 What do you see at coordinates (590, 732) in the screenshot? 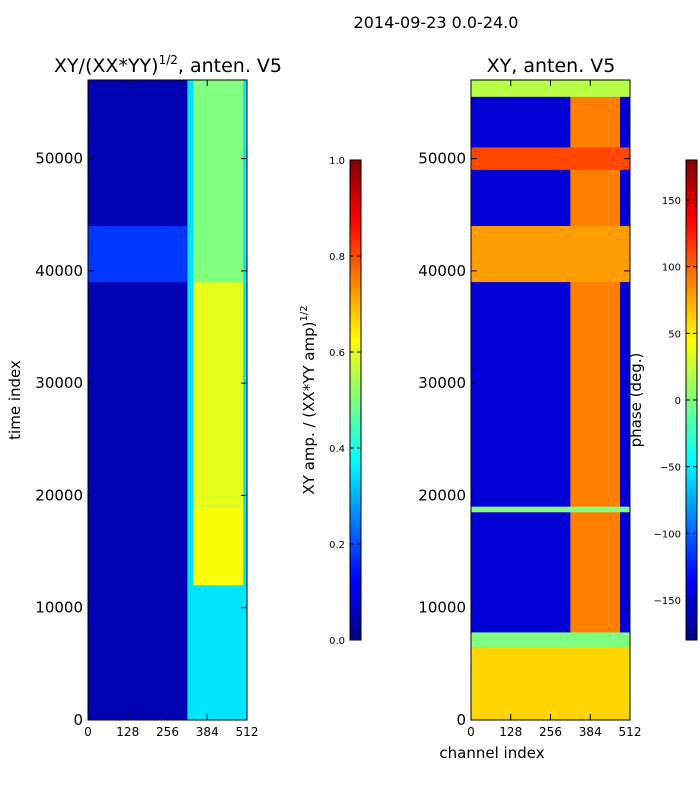
I see `phase-xtick-label-3: 384` at bounding box center [590, 732].